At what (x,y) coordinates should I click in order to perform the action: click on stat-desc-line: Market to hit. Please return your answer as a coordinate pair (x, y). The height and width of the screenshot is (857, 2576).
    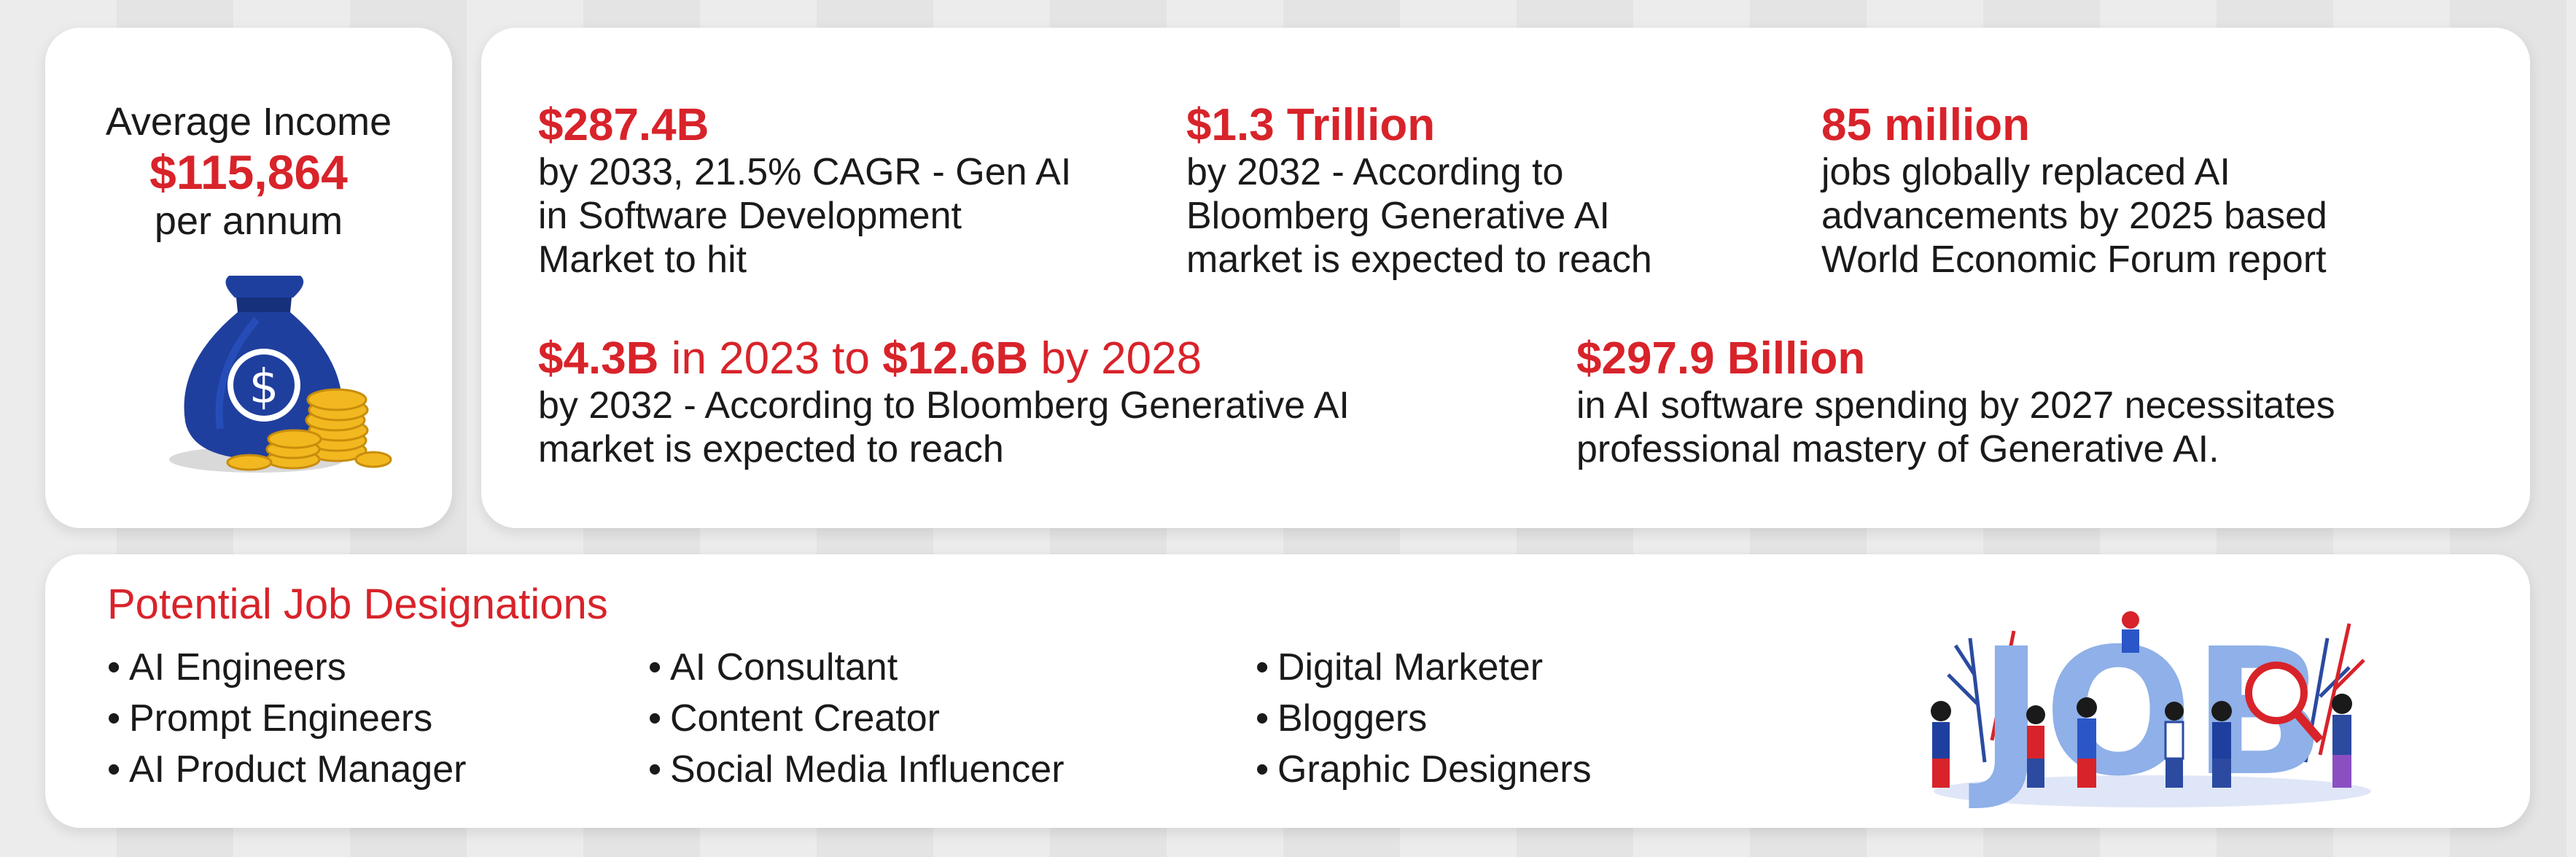
    Looking at the image, I should click on (642, 260).